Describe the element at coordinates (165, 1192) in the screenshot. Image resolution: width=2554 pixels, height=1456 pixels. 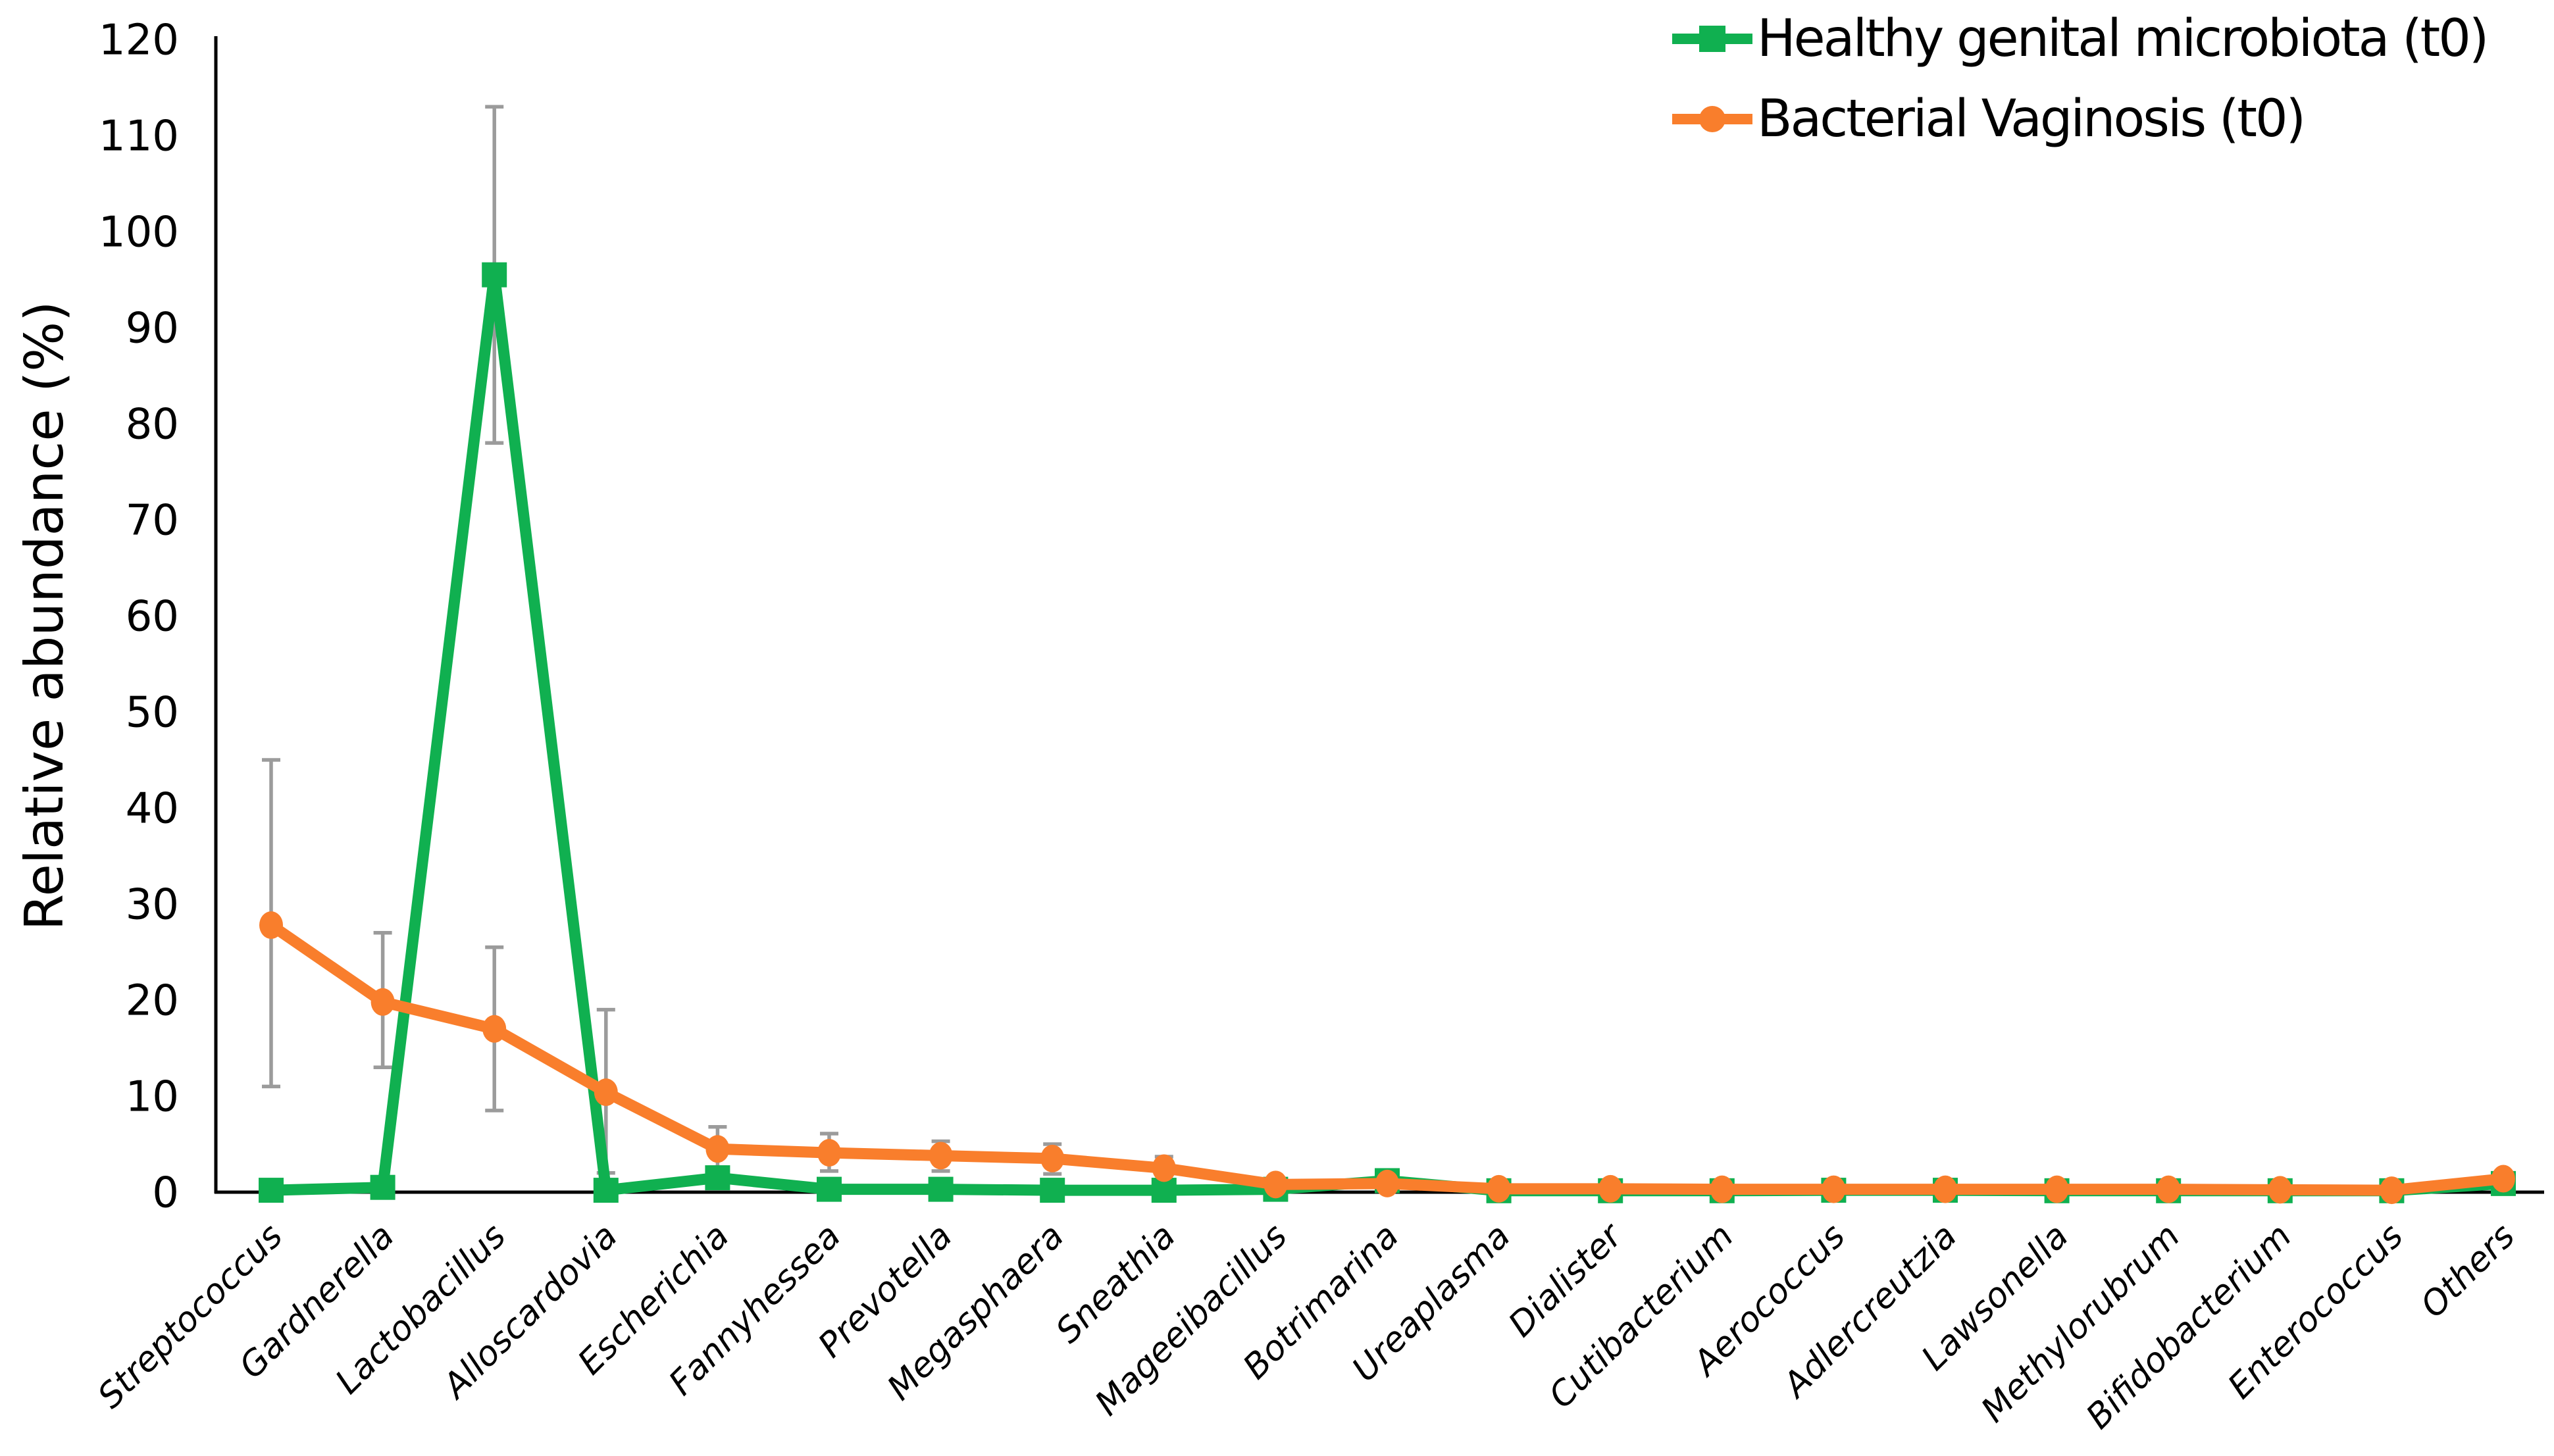
I see `y-tick-label-0: 0` at that location.